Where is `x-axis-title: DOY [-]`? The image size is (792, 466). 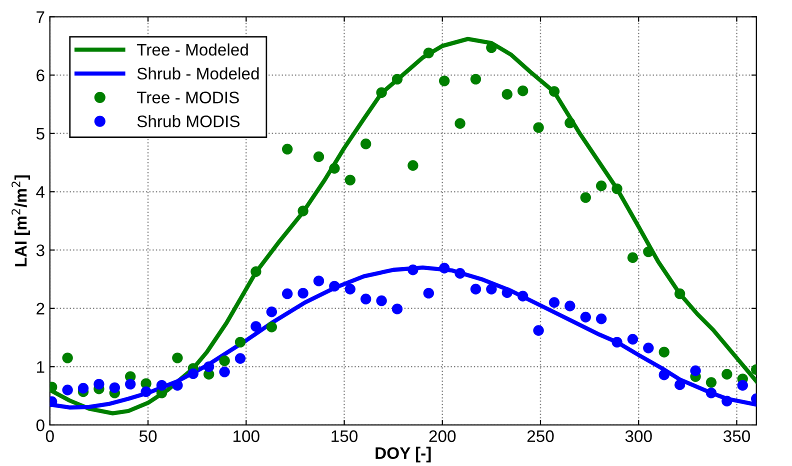
x-axis-title: DOY [-] is located at coordinates (403, 454).